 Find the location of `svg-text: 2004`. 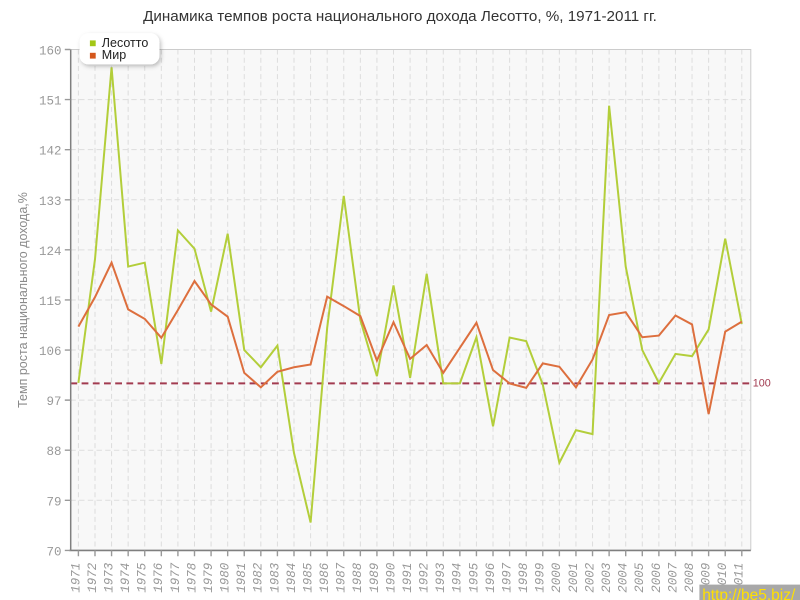

svg-text: 2004 is located at coordinates (624, 578).